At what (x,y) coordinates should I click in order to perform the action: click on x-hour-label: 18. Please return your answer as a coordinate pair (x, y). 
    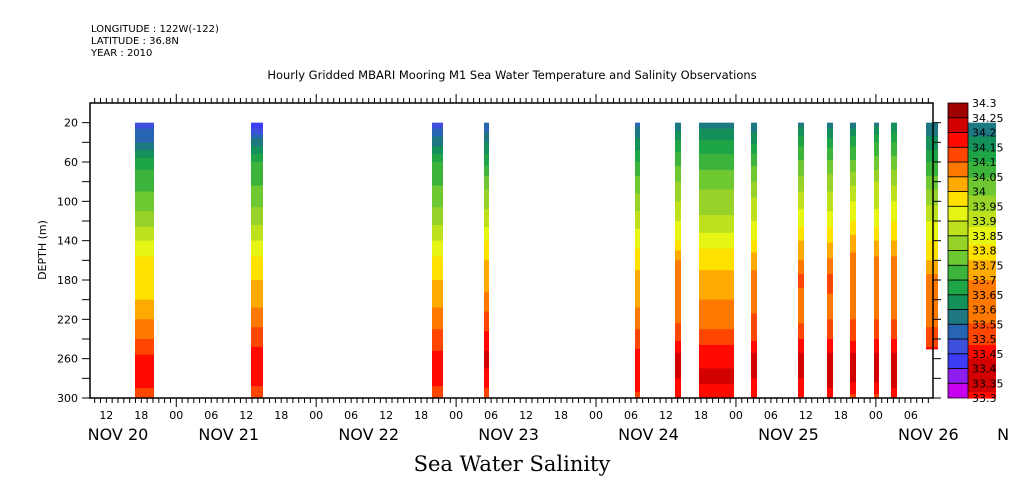
    Looking at the image, I should click on (841, 415).